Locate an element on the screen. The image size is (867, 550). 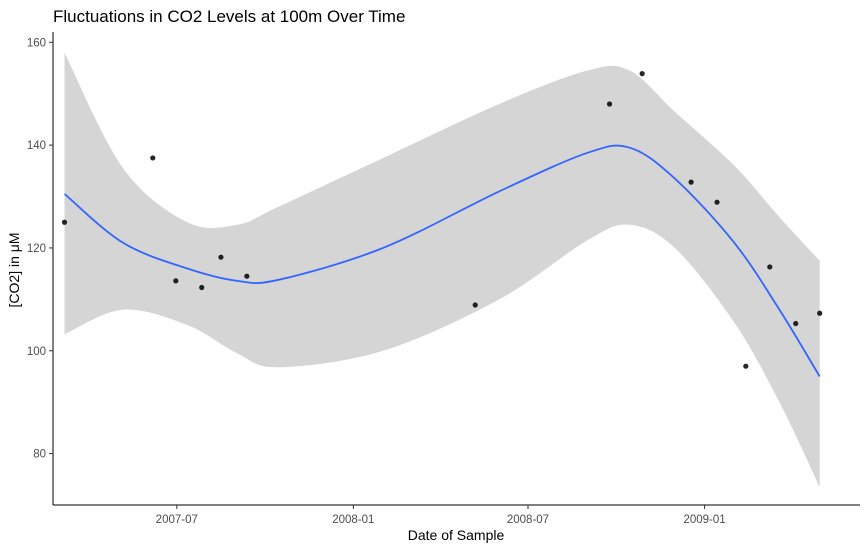
y-tick-label: 160 is located at coordinates (36, 43).